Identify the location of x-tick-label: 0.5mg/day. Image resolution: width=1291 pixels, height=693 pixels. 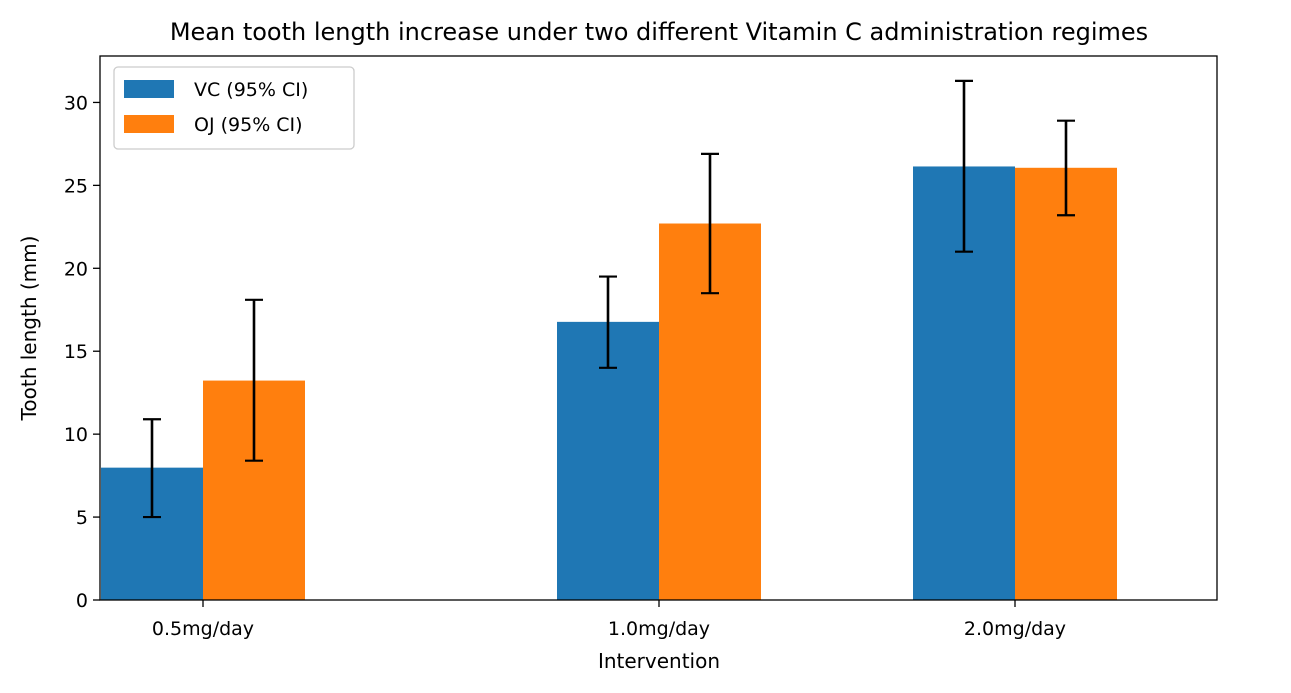
(203, 629).